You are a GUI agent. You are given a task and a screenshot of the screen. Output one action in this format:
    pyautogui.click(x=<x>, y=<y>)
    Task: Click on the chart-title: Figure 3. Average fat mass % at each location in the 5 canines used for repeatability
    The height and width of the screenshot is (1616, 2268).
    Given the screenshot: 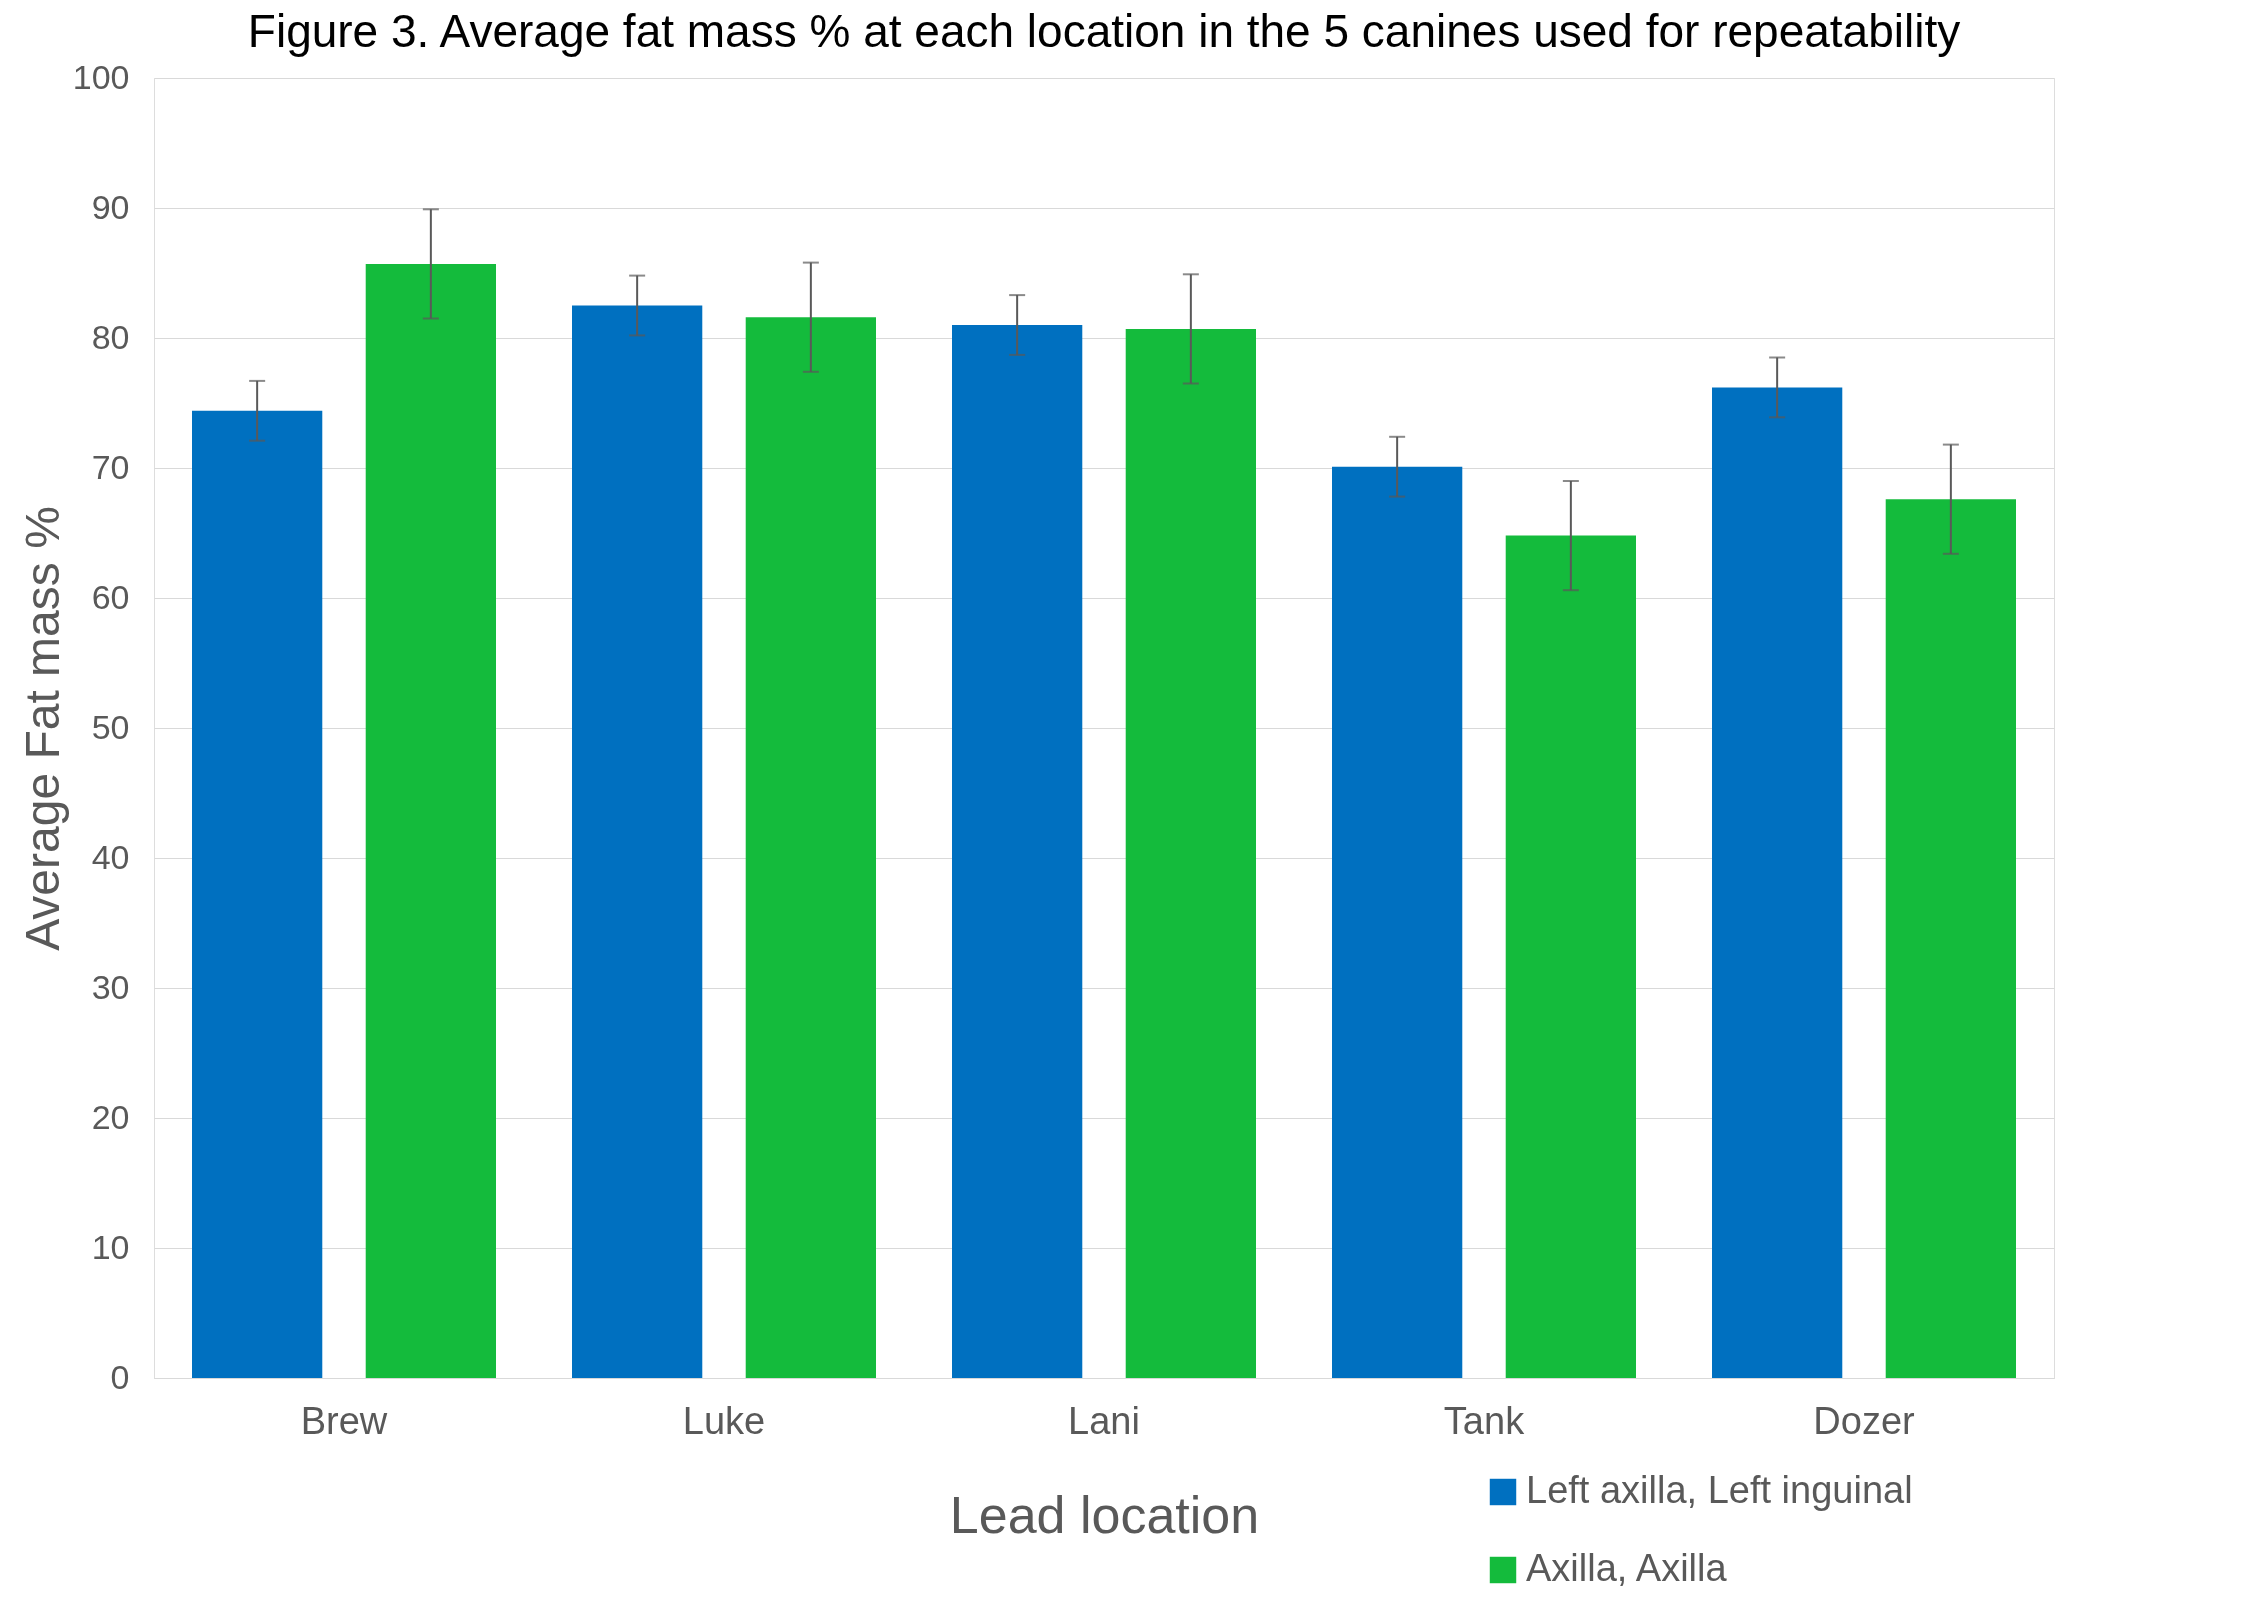 What is the action you would take?
    pyautogui.click(x=1104, y=31)
    